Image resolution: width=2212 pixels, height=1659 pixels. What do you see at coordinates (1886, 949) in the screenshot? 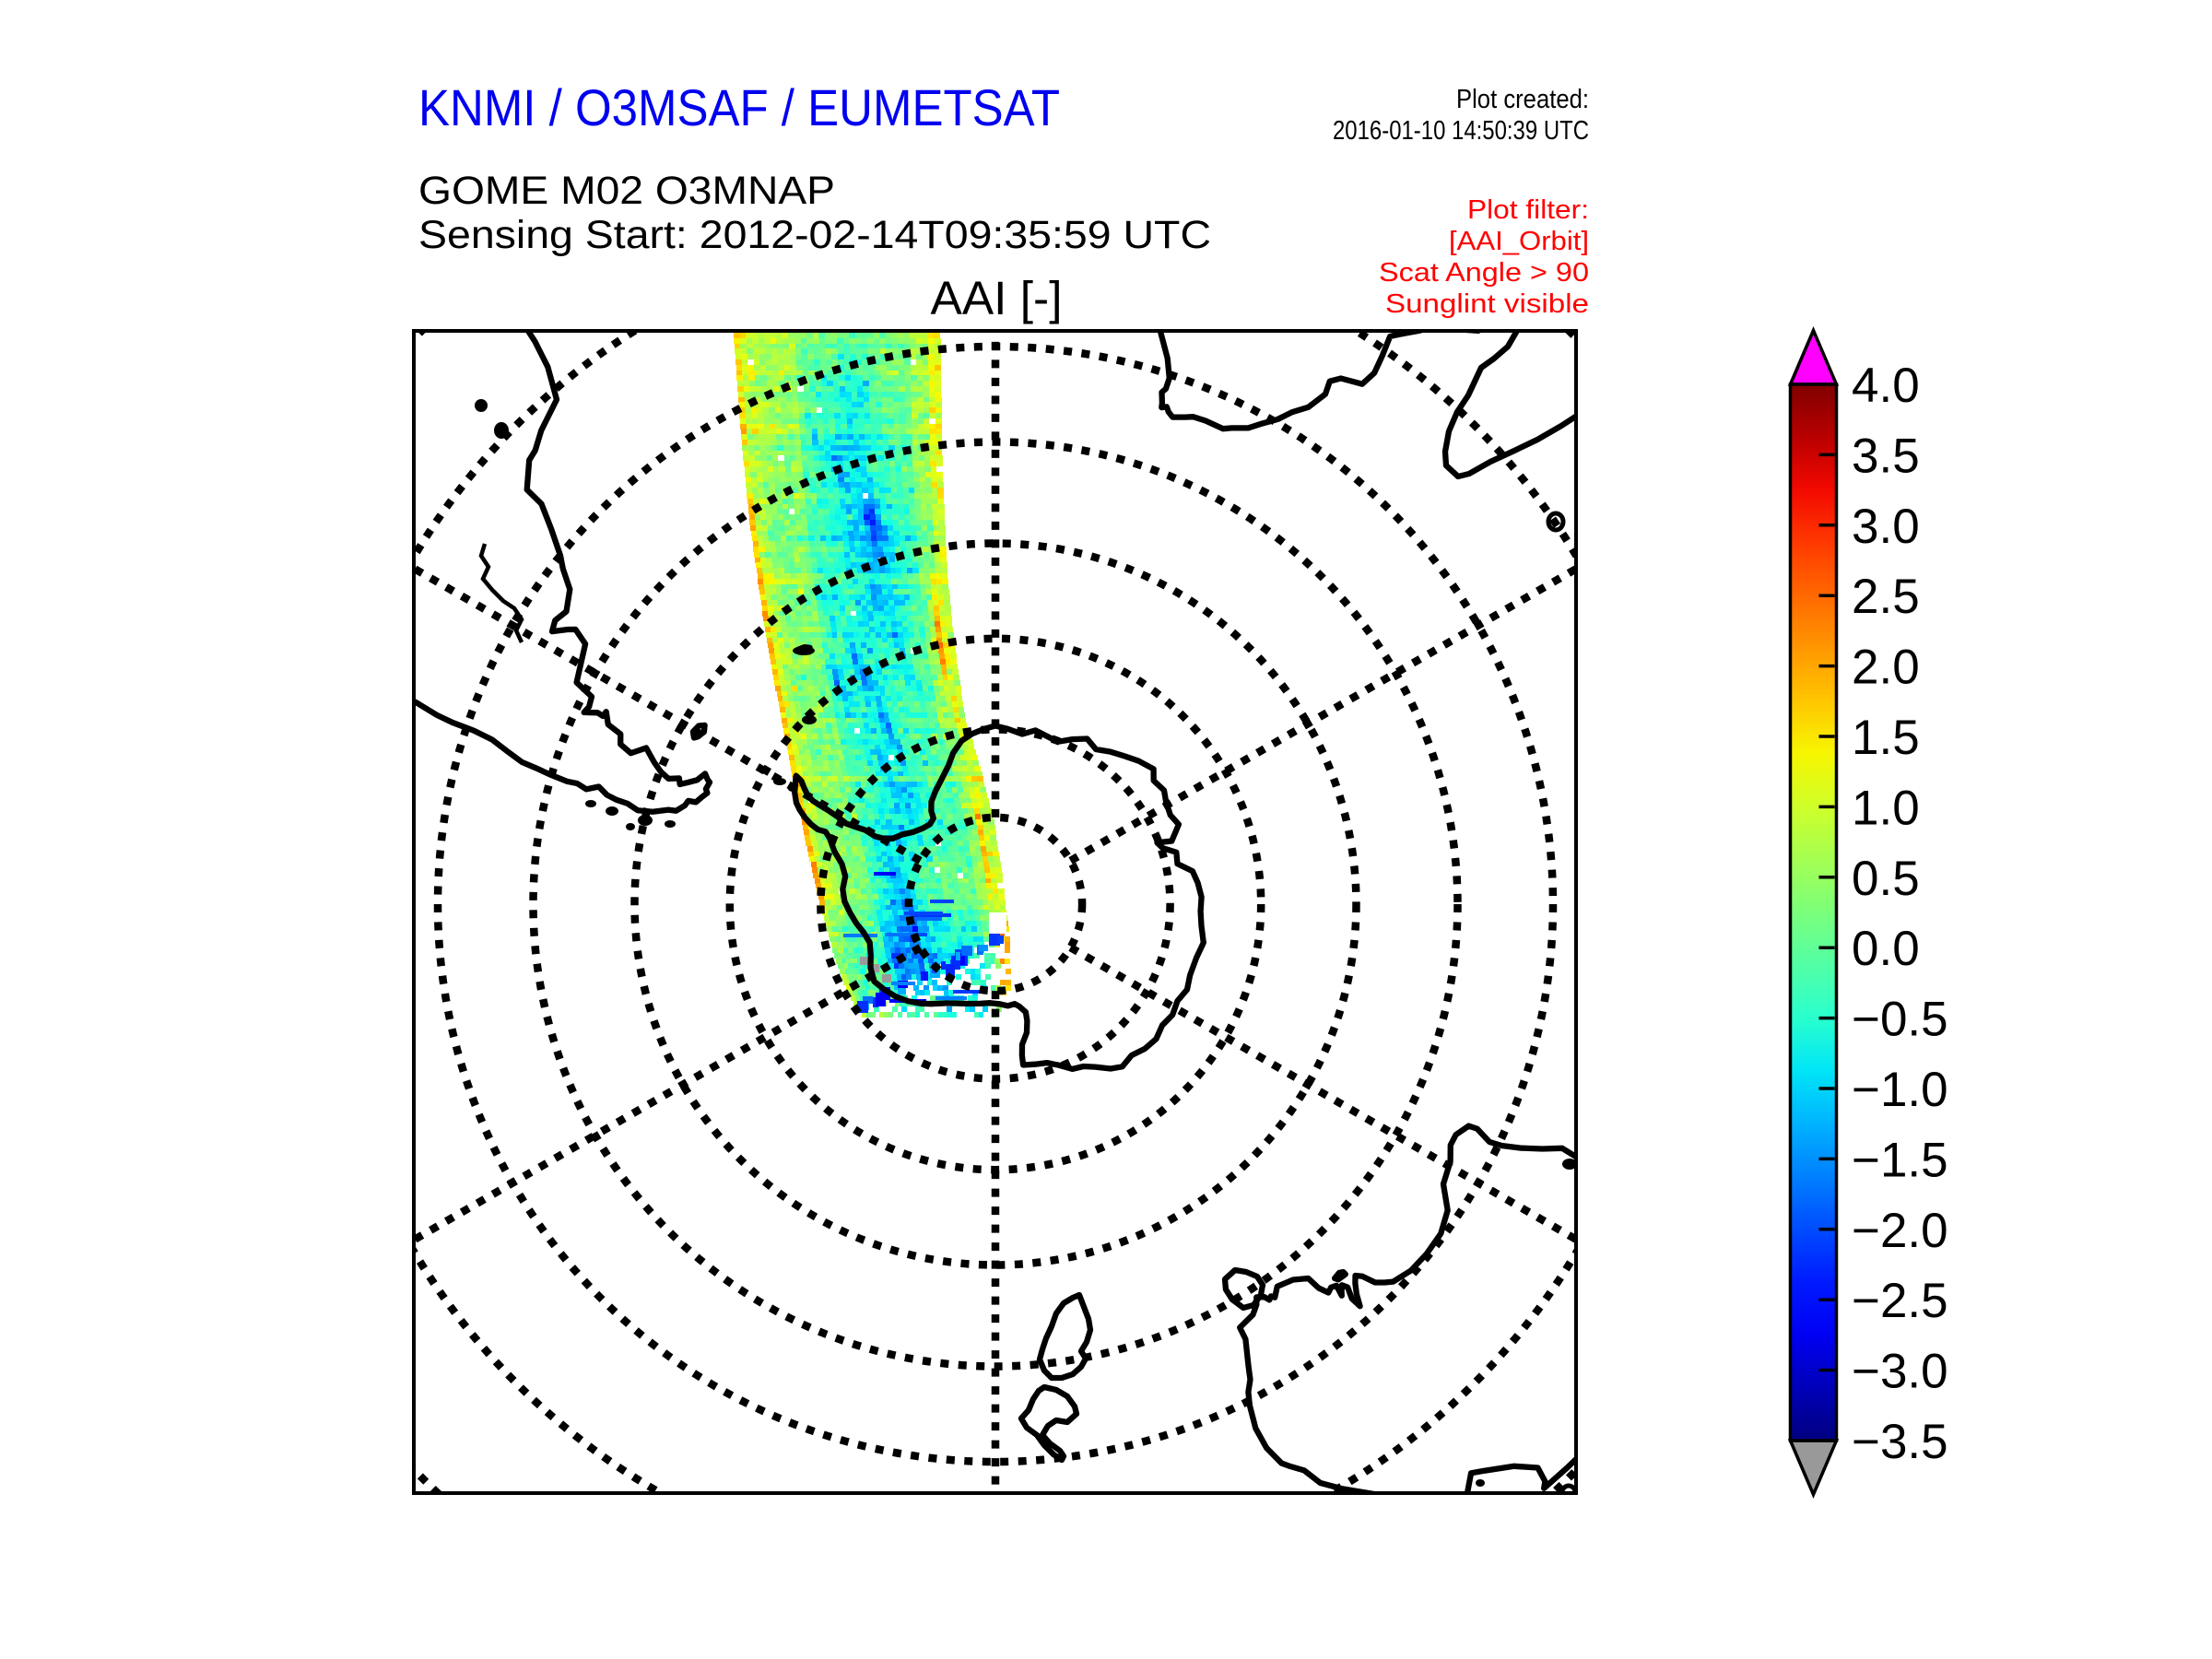
I see `svg-text: 0.0` at bounding box center [1886, 949].